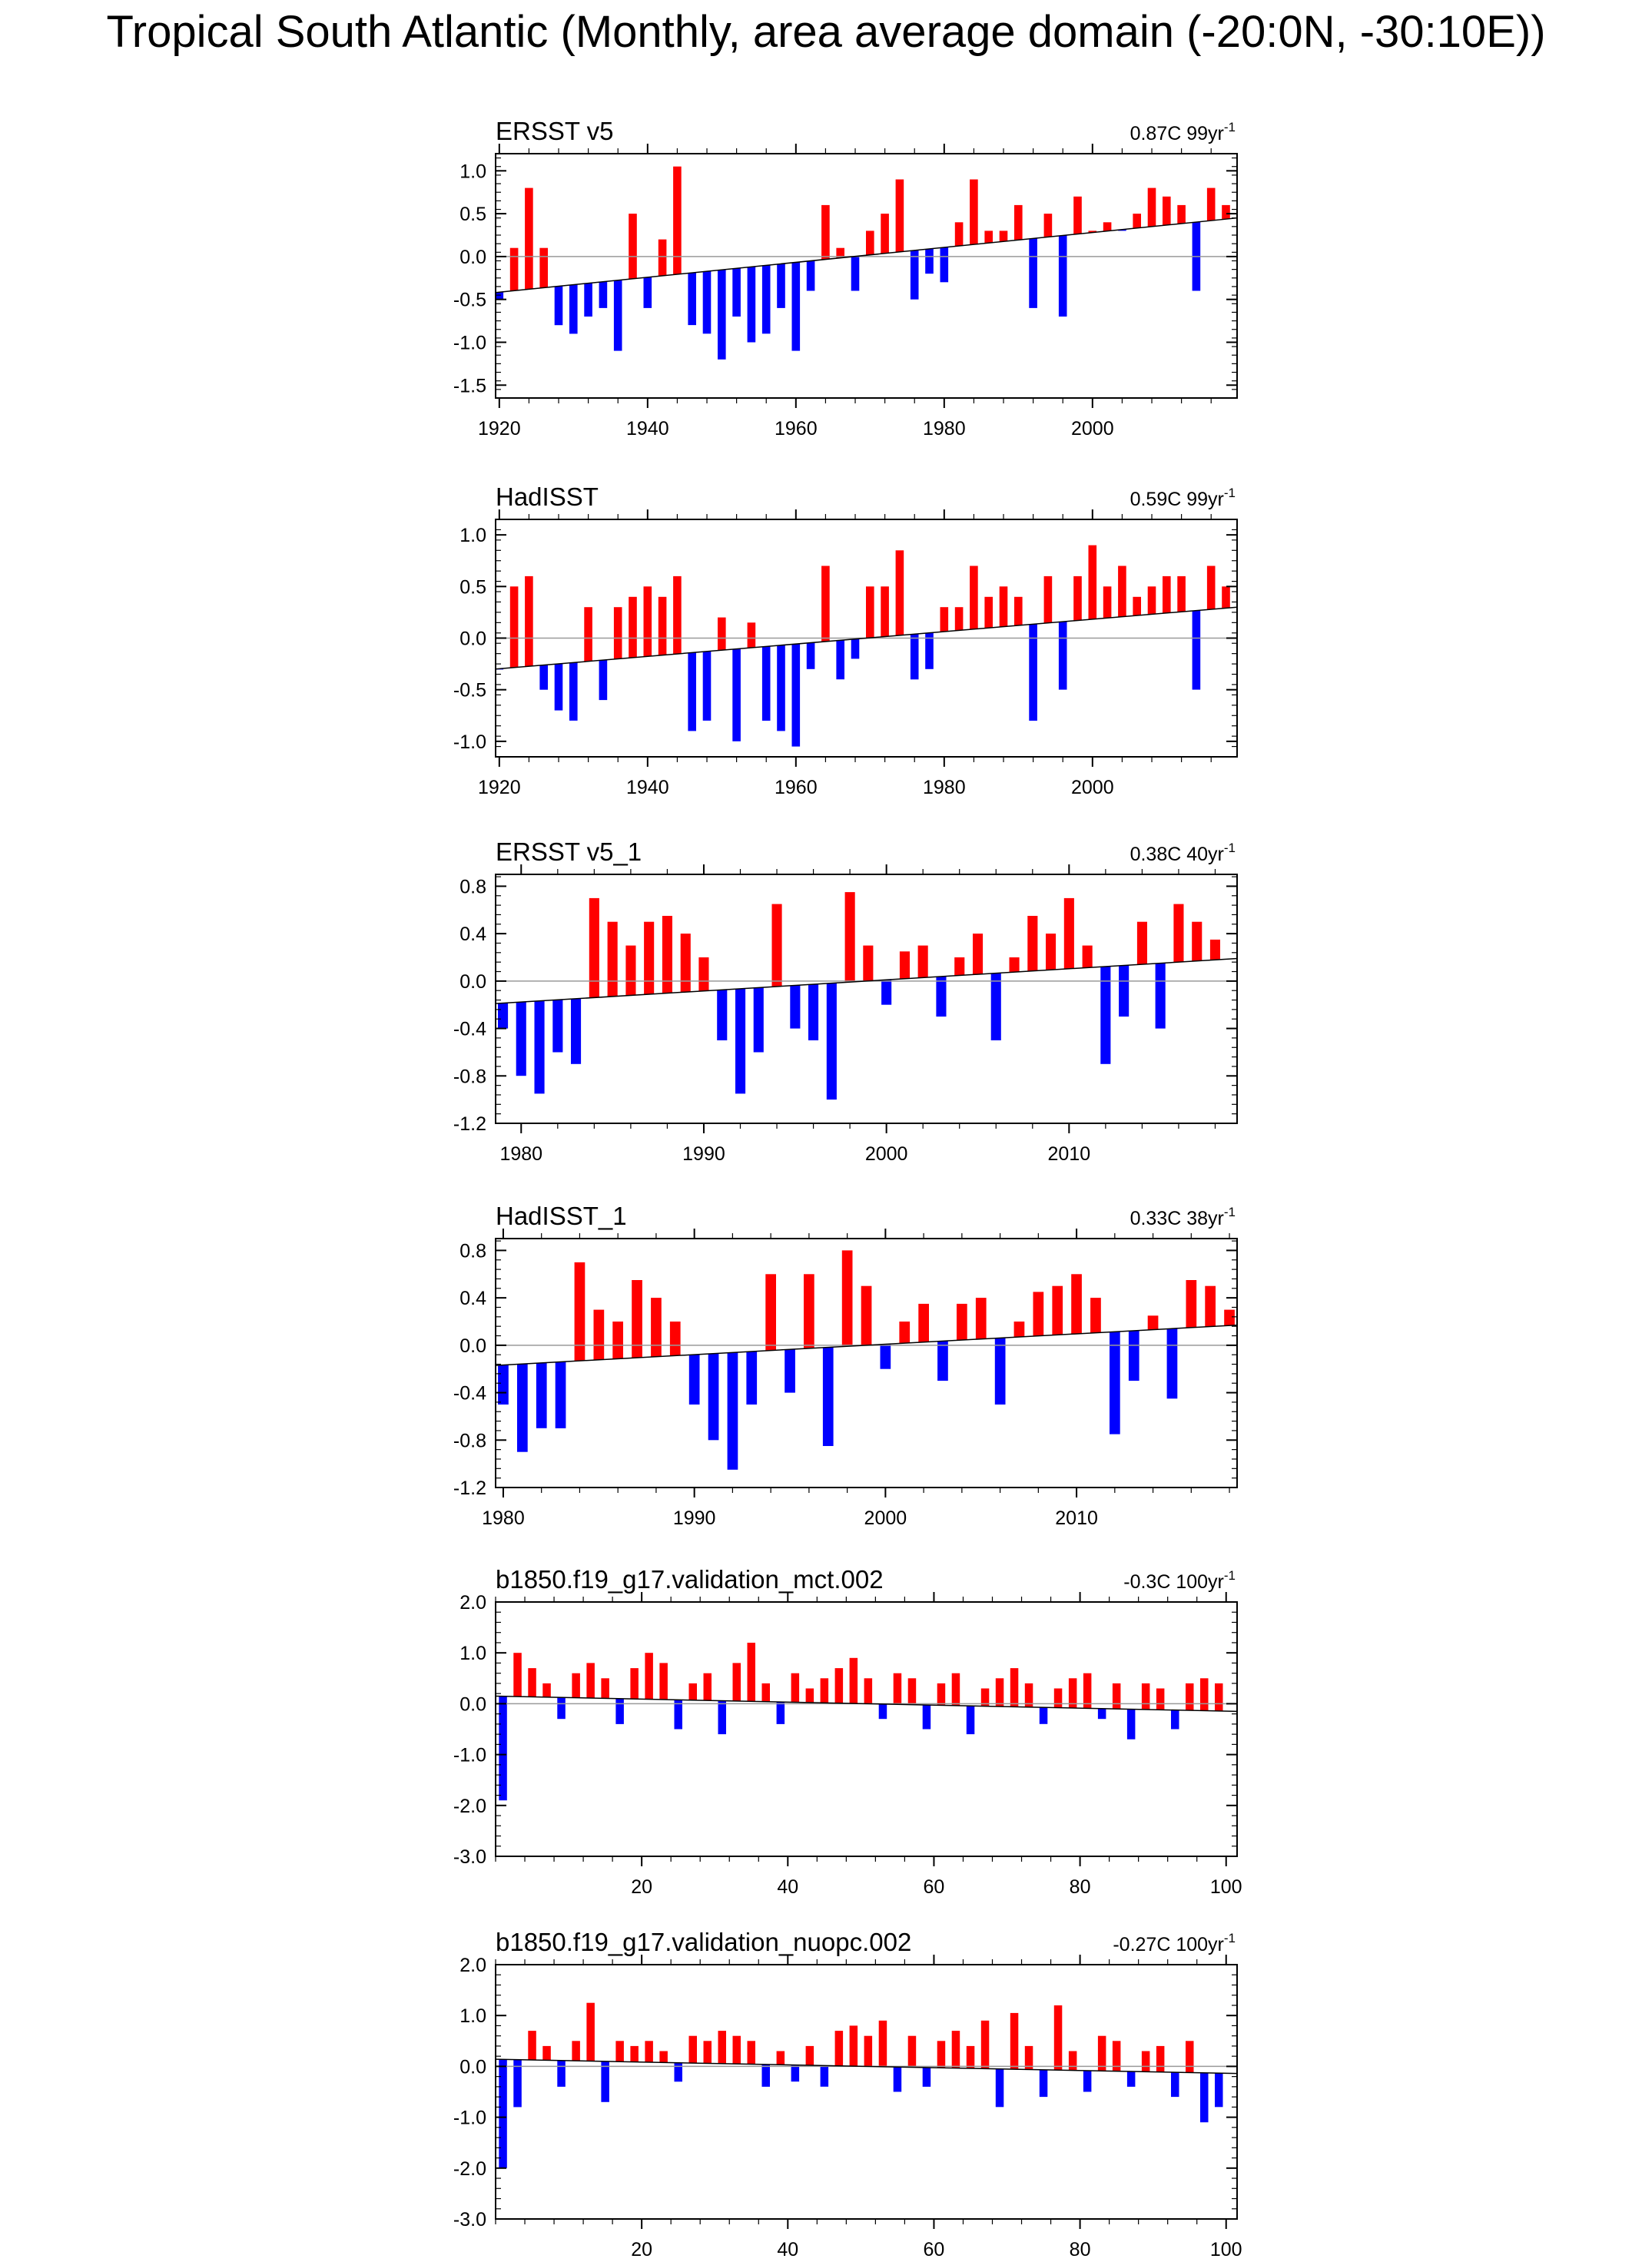 The image size is (1652, 2262). What do you see at coordinates (866, 1729) in the screenshot?
I see `plot-frame` at bounding box center [866, 1729].